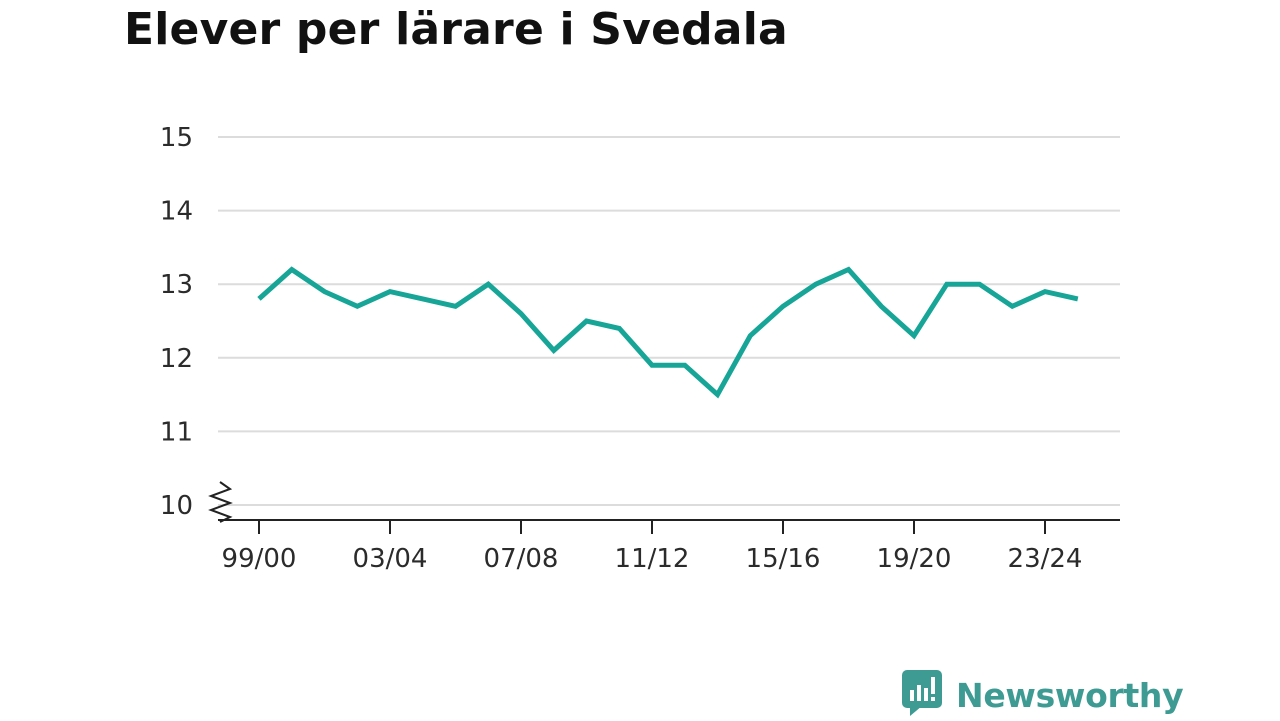 This screenshot has height=721, width=1280. What do you see at coordinates (176, 322) in the screenshot?
I see `y-axis-tick-labels: 10 11 12 13 14 15` at bounding box center [176, 322].